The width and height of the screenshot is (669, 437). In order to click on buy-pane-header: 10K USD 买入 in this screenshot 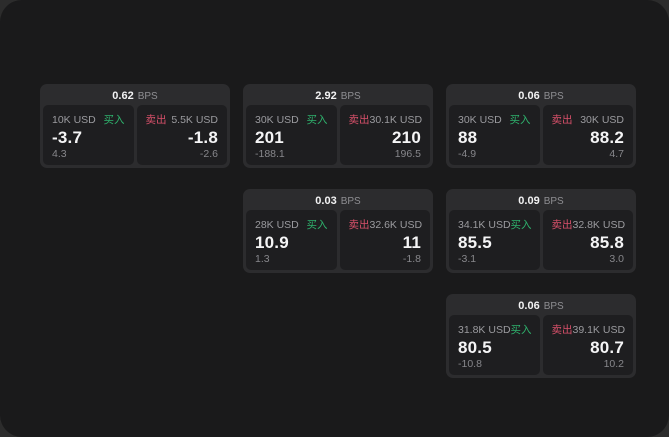, I will do `click(88, 119)`.